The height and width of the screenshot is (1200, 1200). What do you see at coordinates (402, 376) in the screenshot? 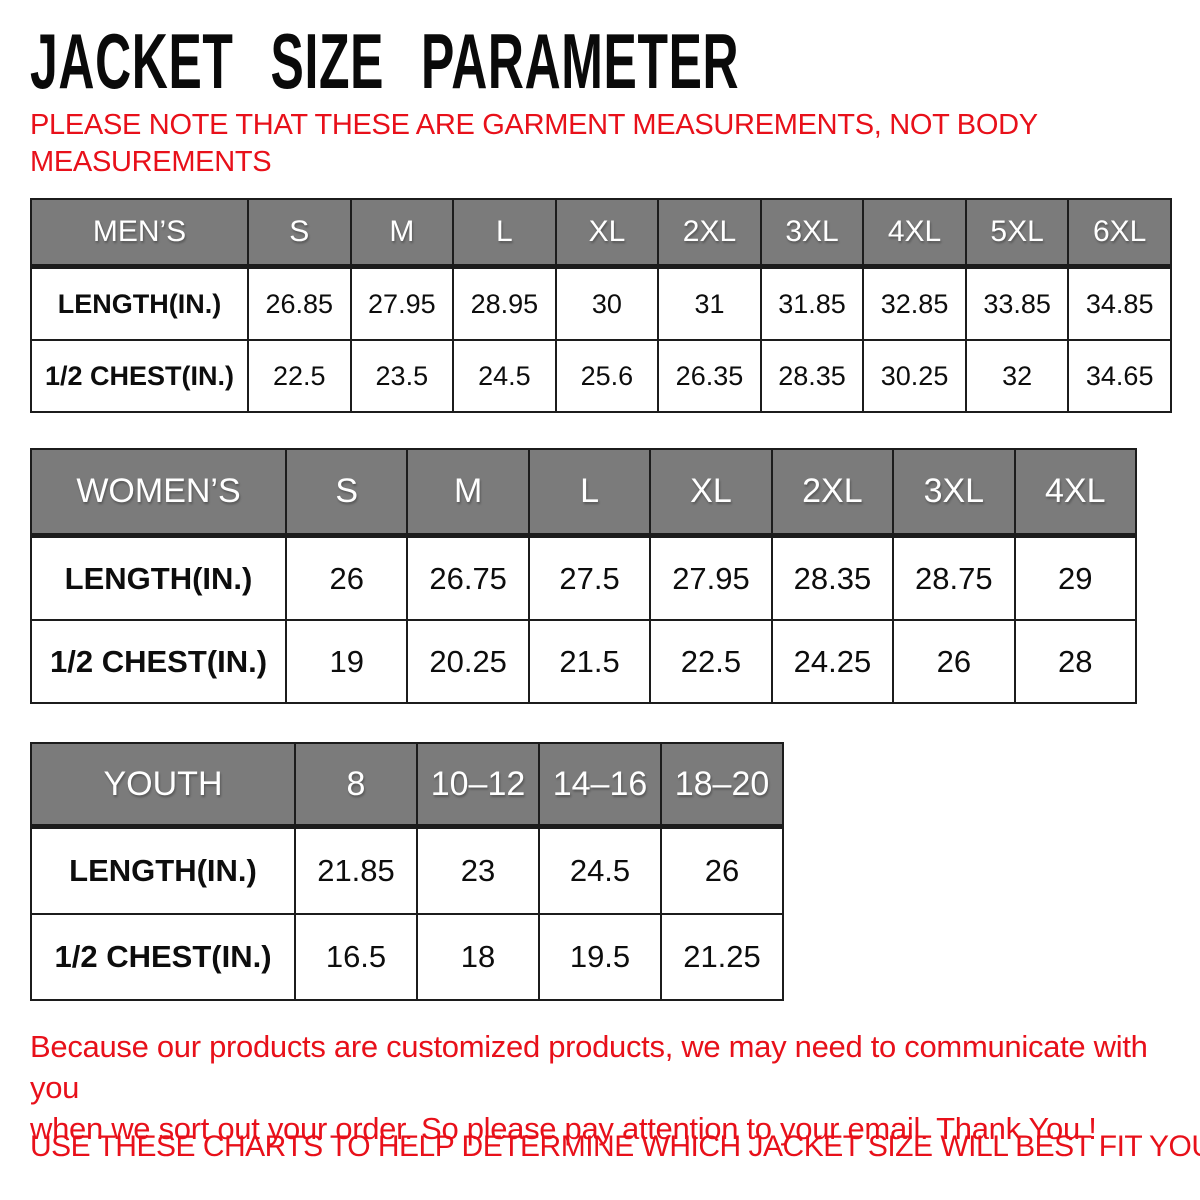
I see `measurement-cell: 23.5` at bounding box center [402, 376].